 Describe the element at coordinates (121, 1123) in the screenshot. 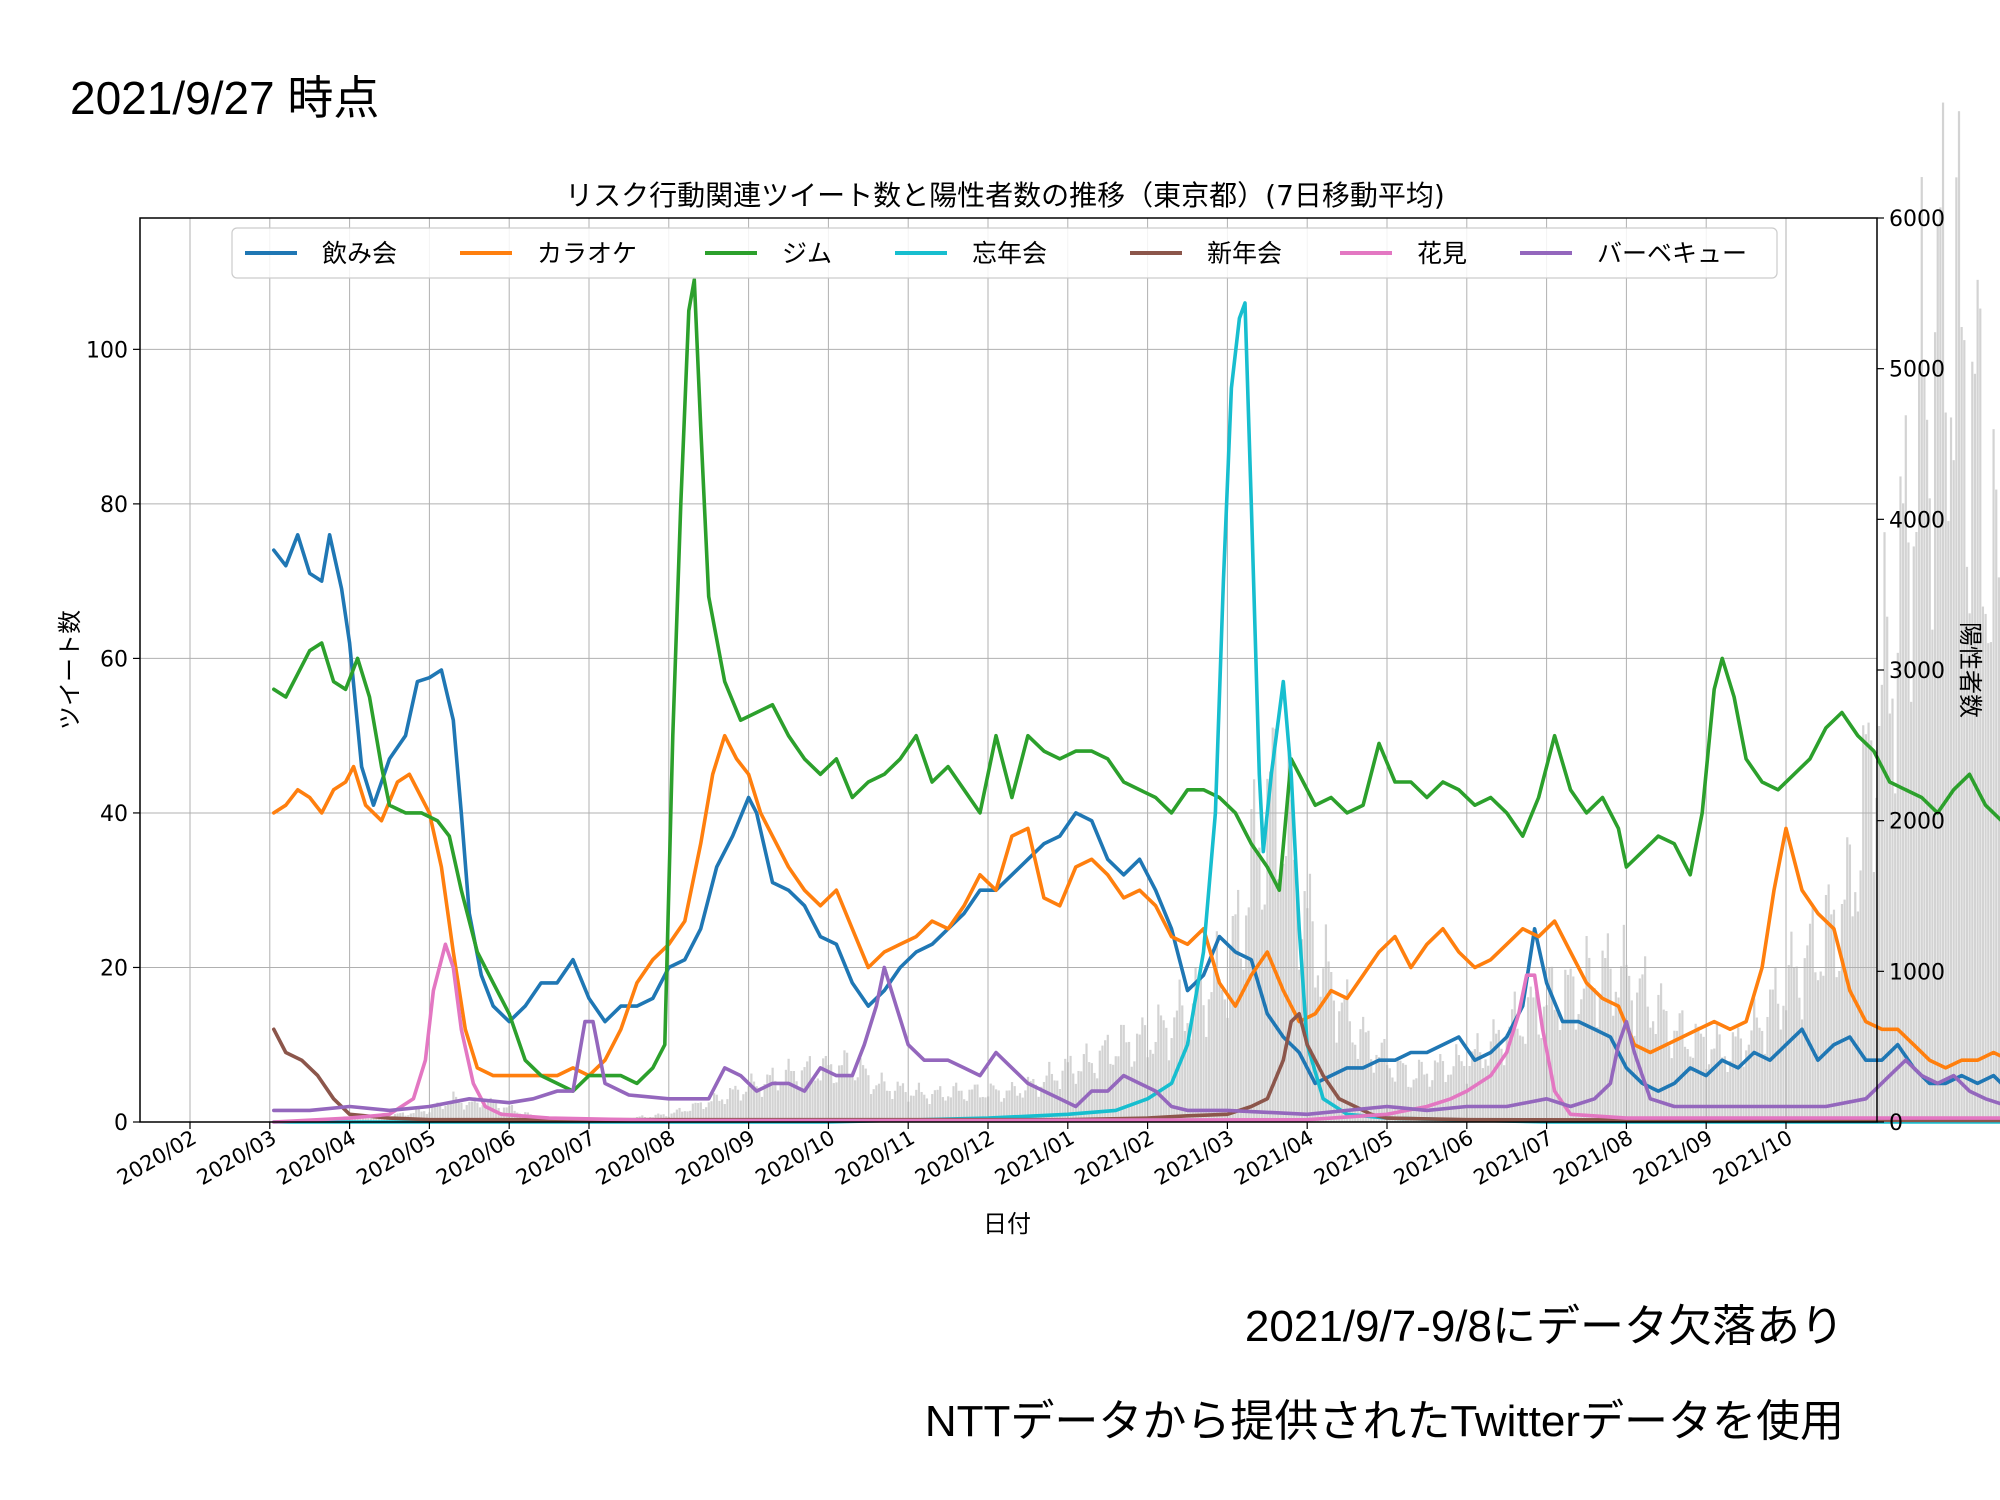

I see `y-tick-label-0: 0` at that location.